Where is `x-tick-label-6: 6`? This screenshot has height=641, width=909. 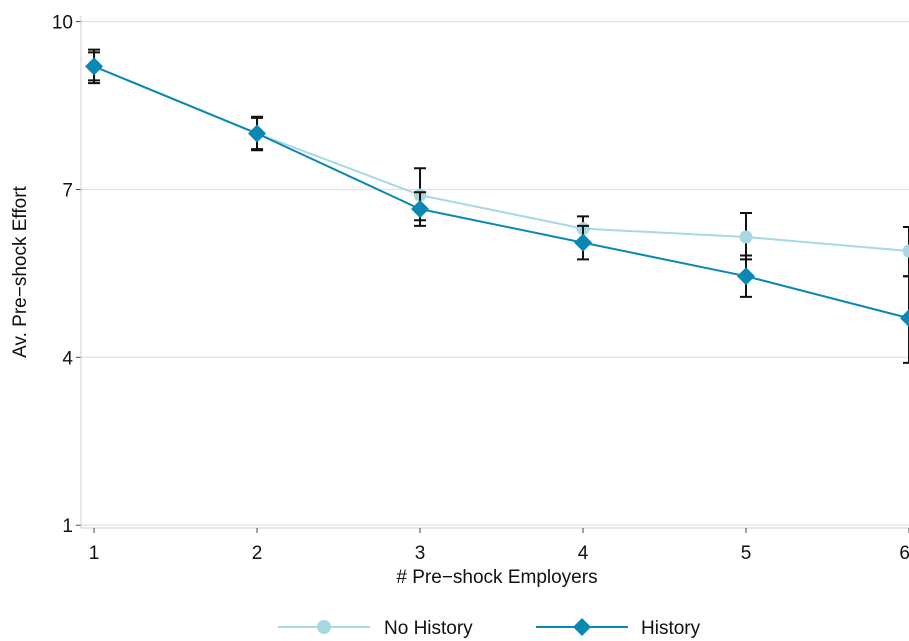
x-tick-label-6: 6 is located at coordinates (904, 553).